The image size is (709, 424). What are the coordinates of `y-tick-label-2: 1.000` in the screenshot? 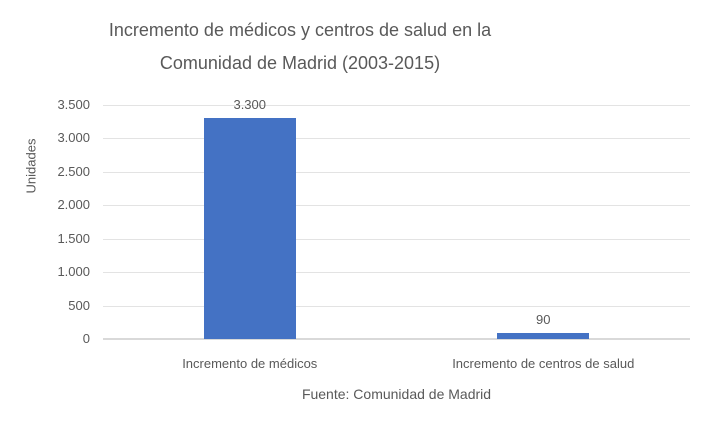 It's located at (73, 272).